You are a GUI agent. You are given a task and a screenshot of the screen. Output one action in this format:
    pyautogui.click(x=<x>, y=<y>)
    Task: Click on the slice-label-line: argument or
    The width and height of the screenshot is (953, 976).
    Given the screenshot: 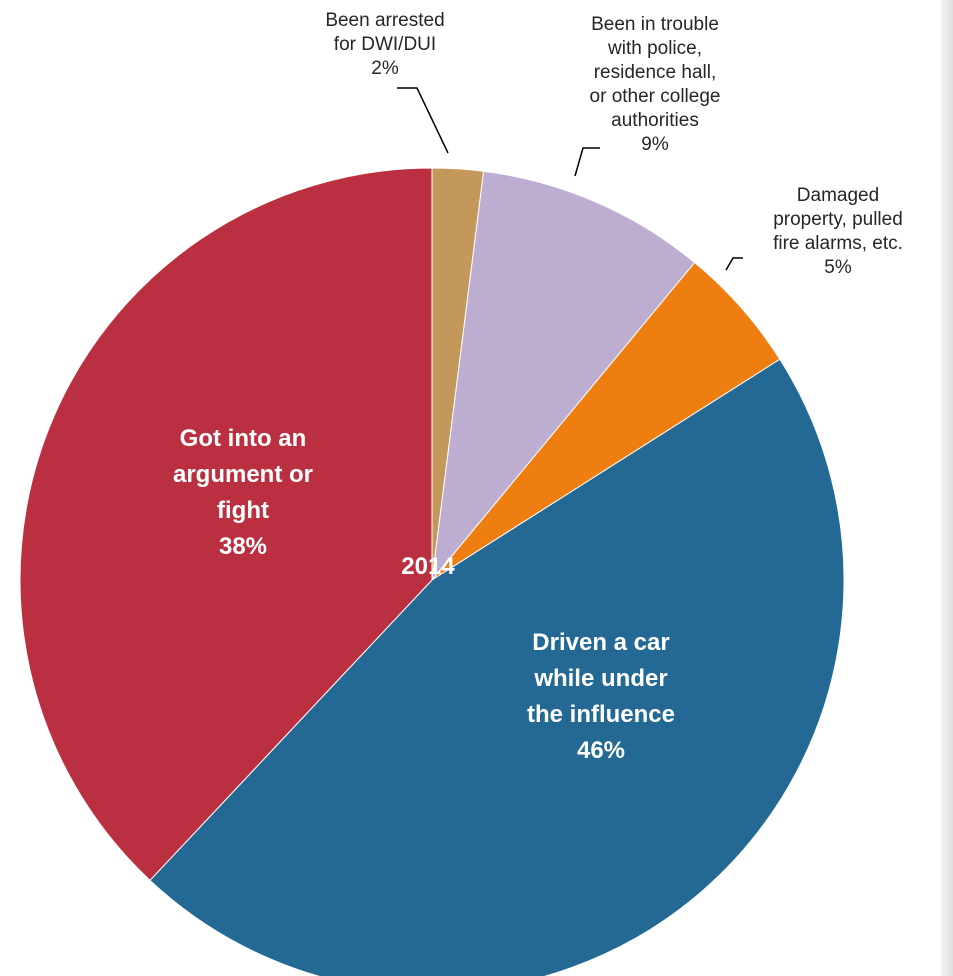 What is the action you would take?
    pyautogui.click(x=243, y=474)
    